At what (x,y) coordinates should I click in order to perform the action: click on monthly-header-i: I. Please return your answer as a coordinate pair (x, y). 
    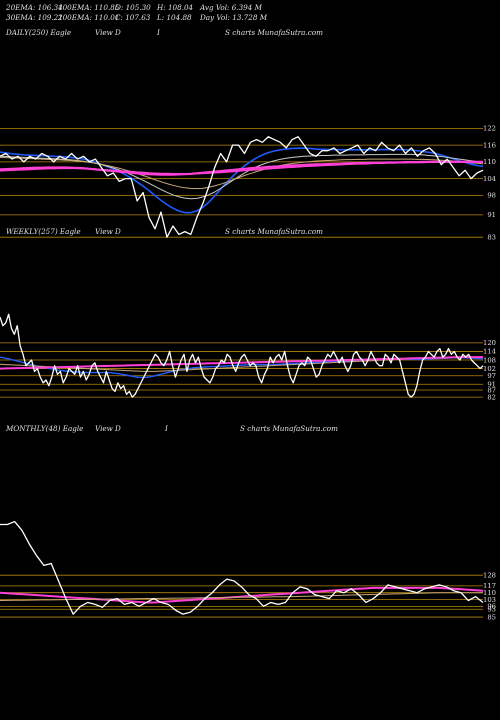
    Looking at the image, I should click on (166, 428).